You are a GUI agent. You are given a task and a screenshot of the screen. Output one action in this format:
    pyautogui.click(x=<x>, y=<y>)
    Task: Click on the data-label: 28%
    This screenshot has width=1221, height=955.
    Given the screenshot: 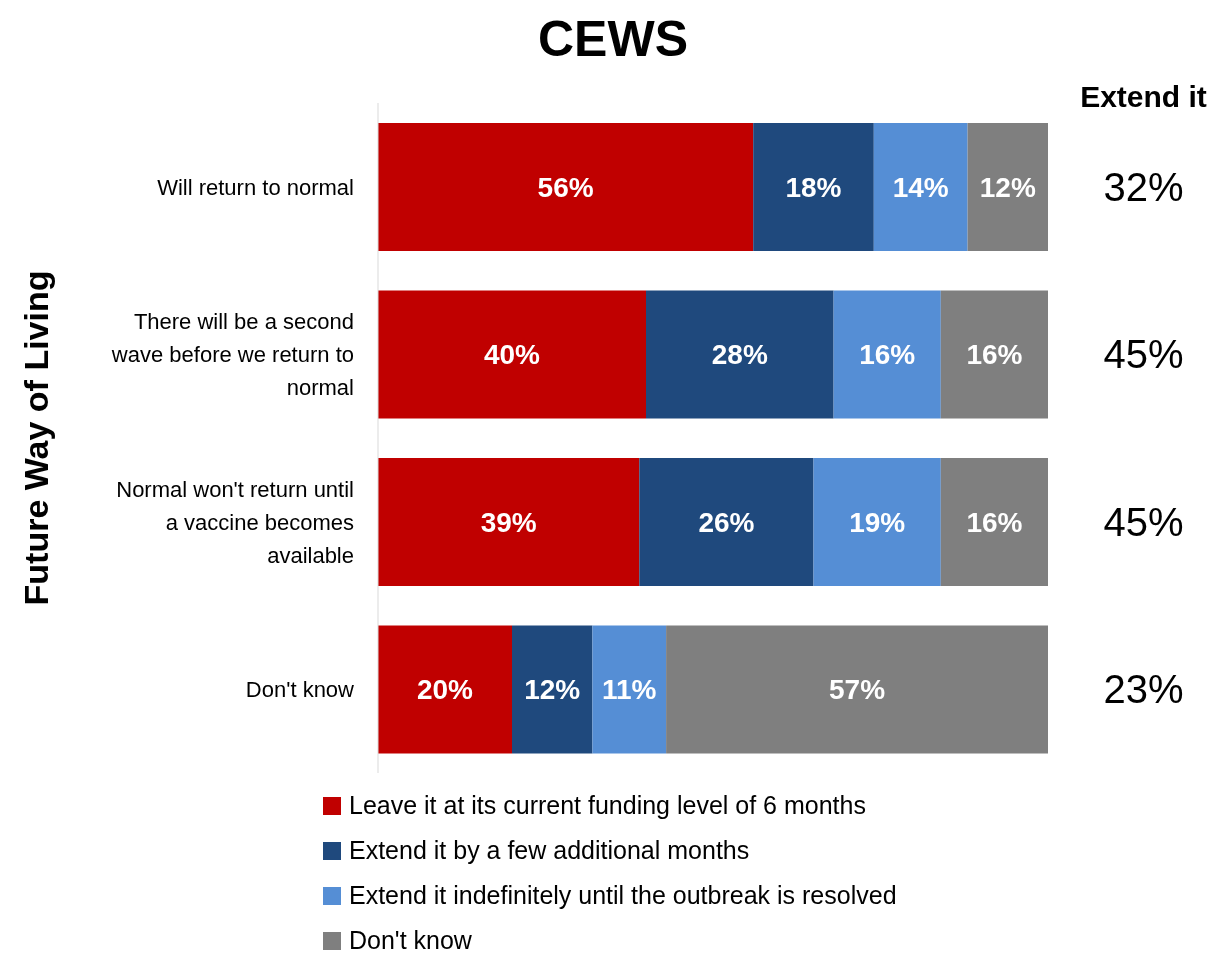 What is the action you would take?
    pyautogui.click(x=739, y=355)
    